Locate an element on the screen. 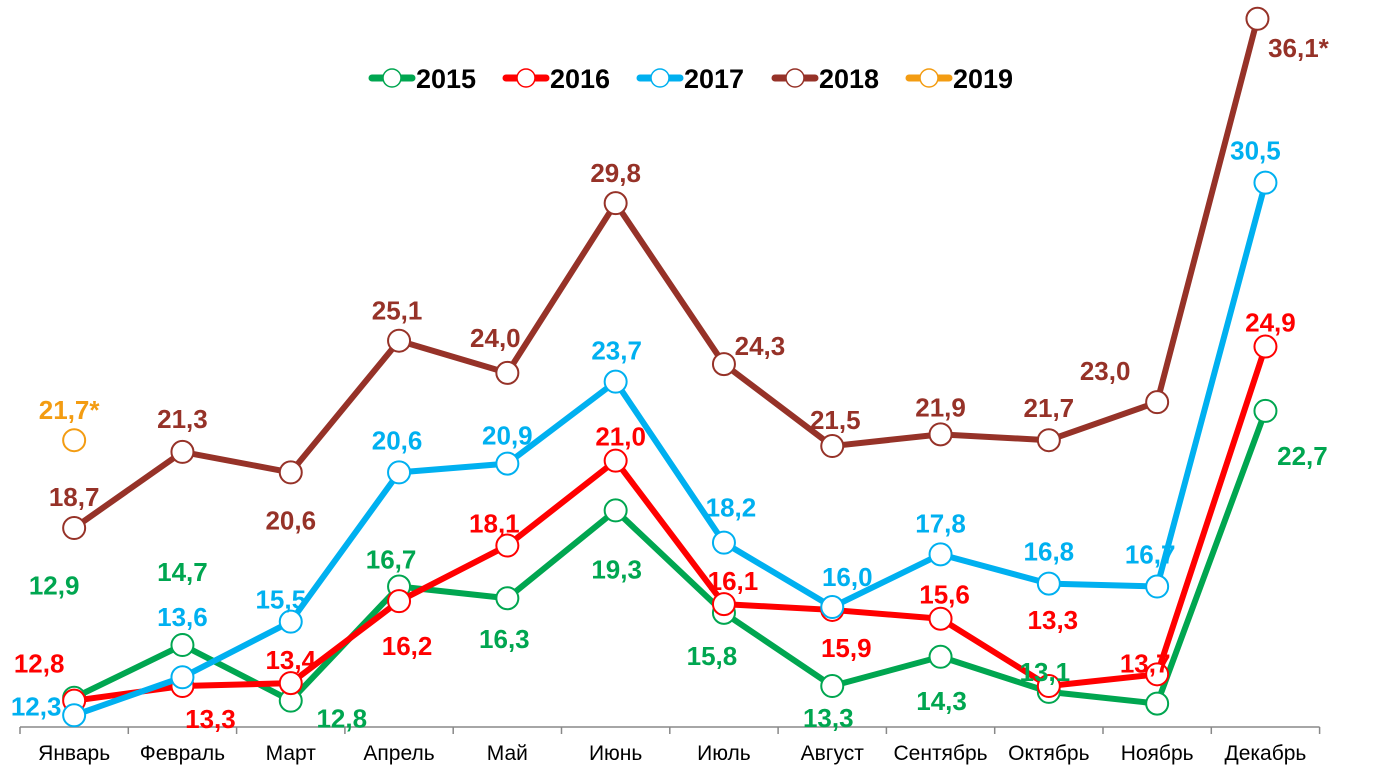  legend-label: 2015 is located at coordinates (446, 79).